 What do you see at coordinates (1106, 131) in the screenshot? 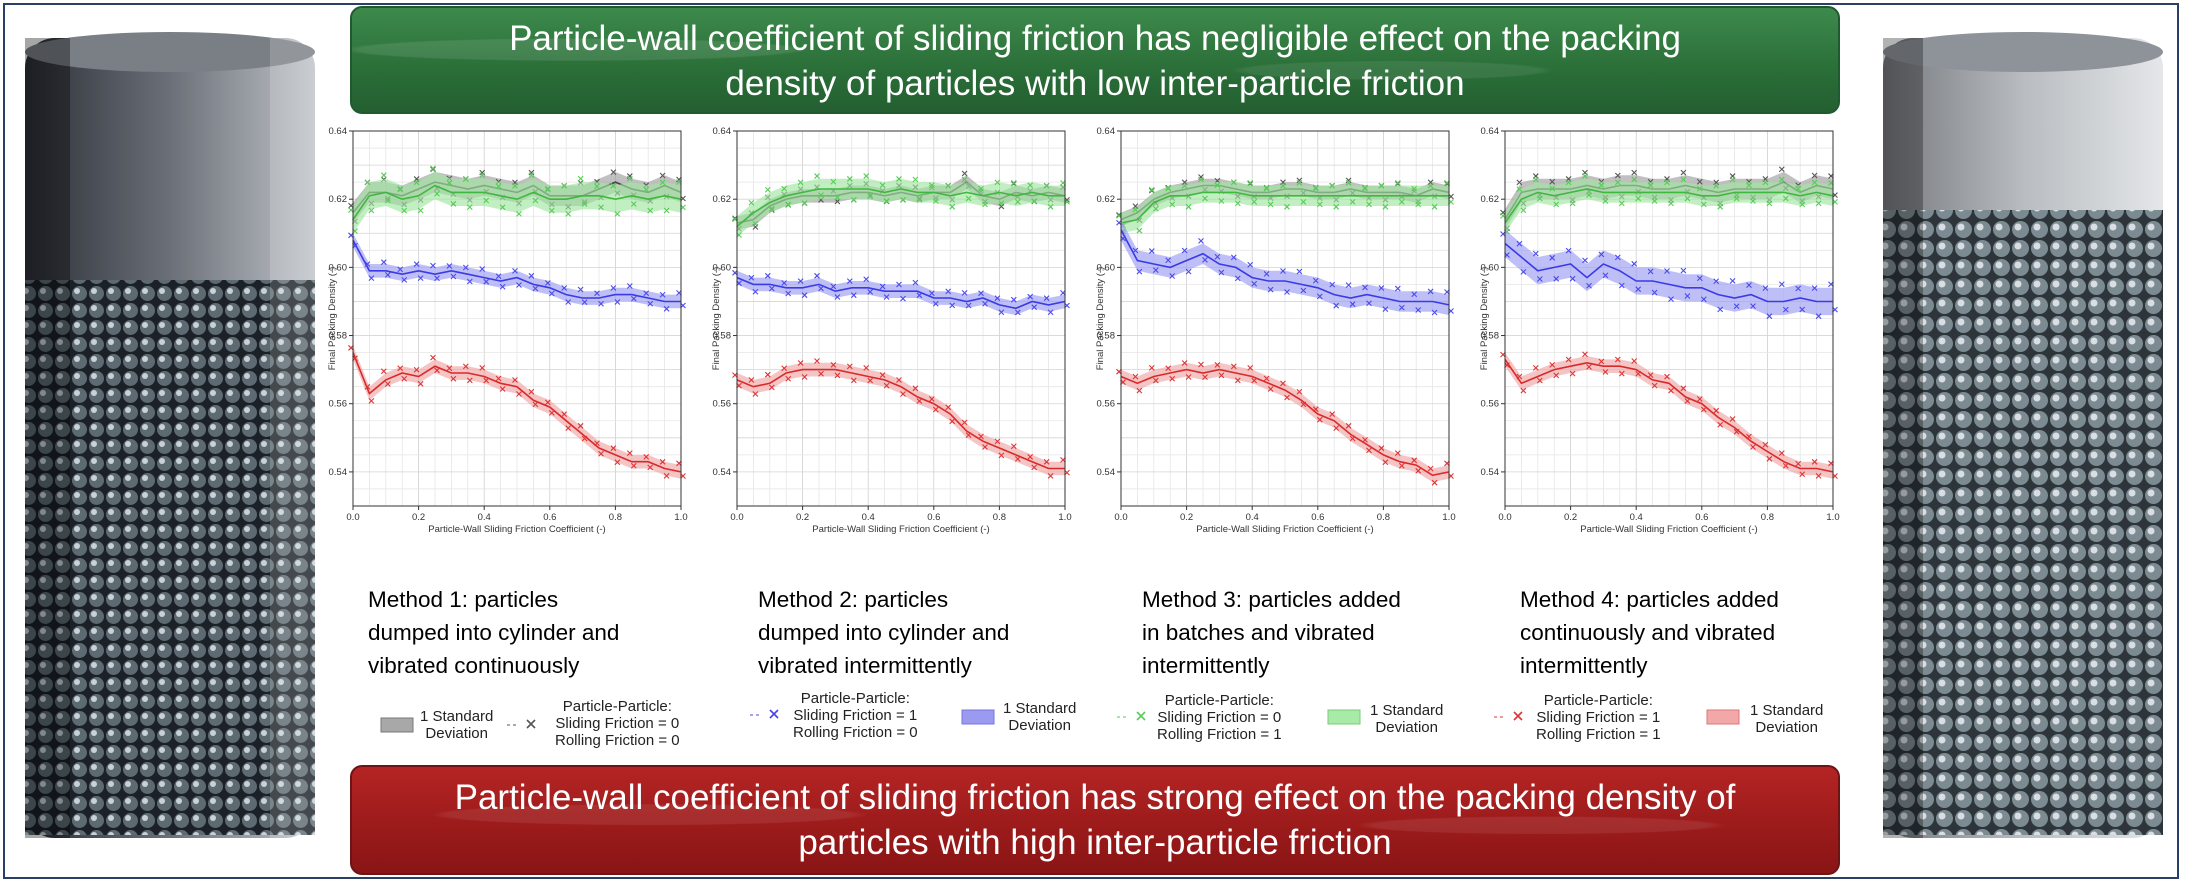
I see `c3-ytick-label: 0.64` at bounding box center [1106, 131].